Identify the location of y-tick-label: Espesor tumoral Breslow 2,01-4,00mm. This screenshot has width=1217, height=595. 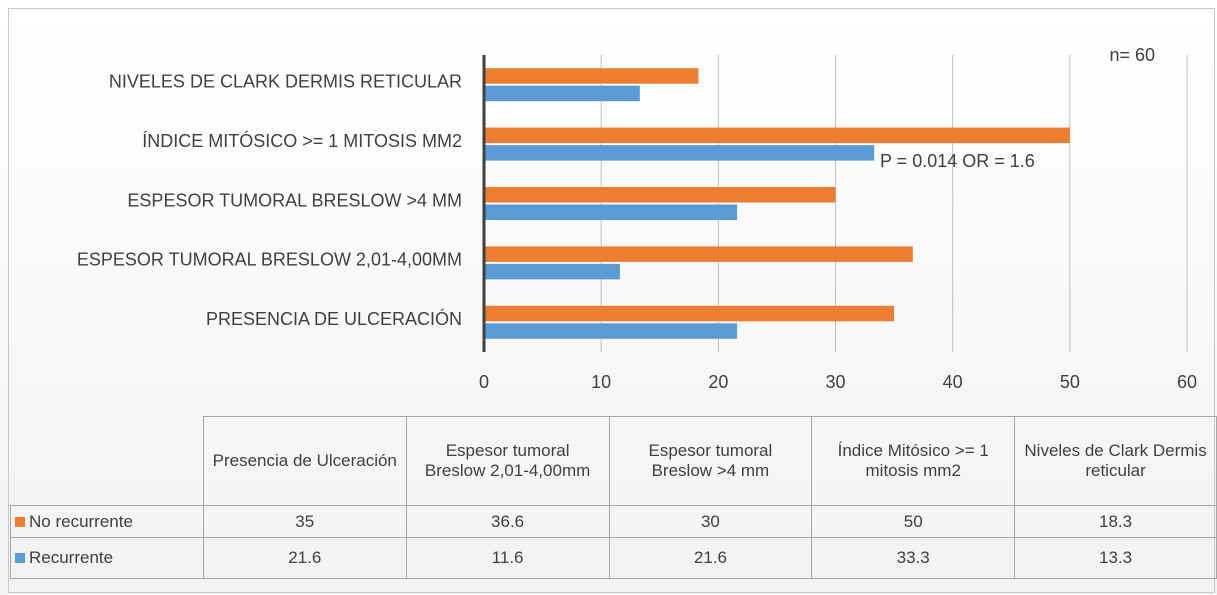
(269, 260).